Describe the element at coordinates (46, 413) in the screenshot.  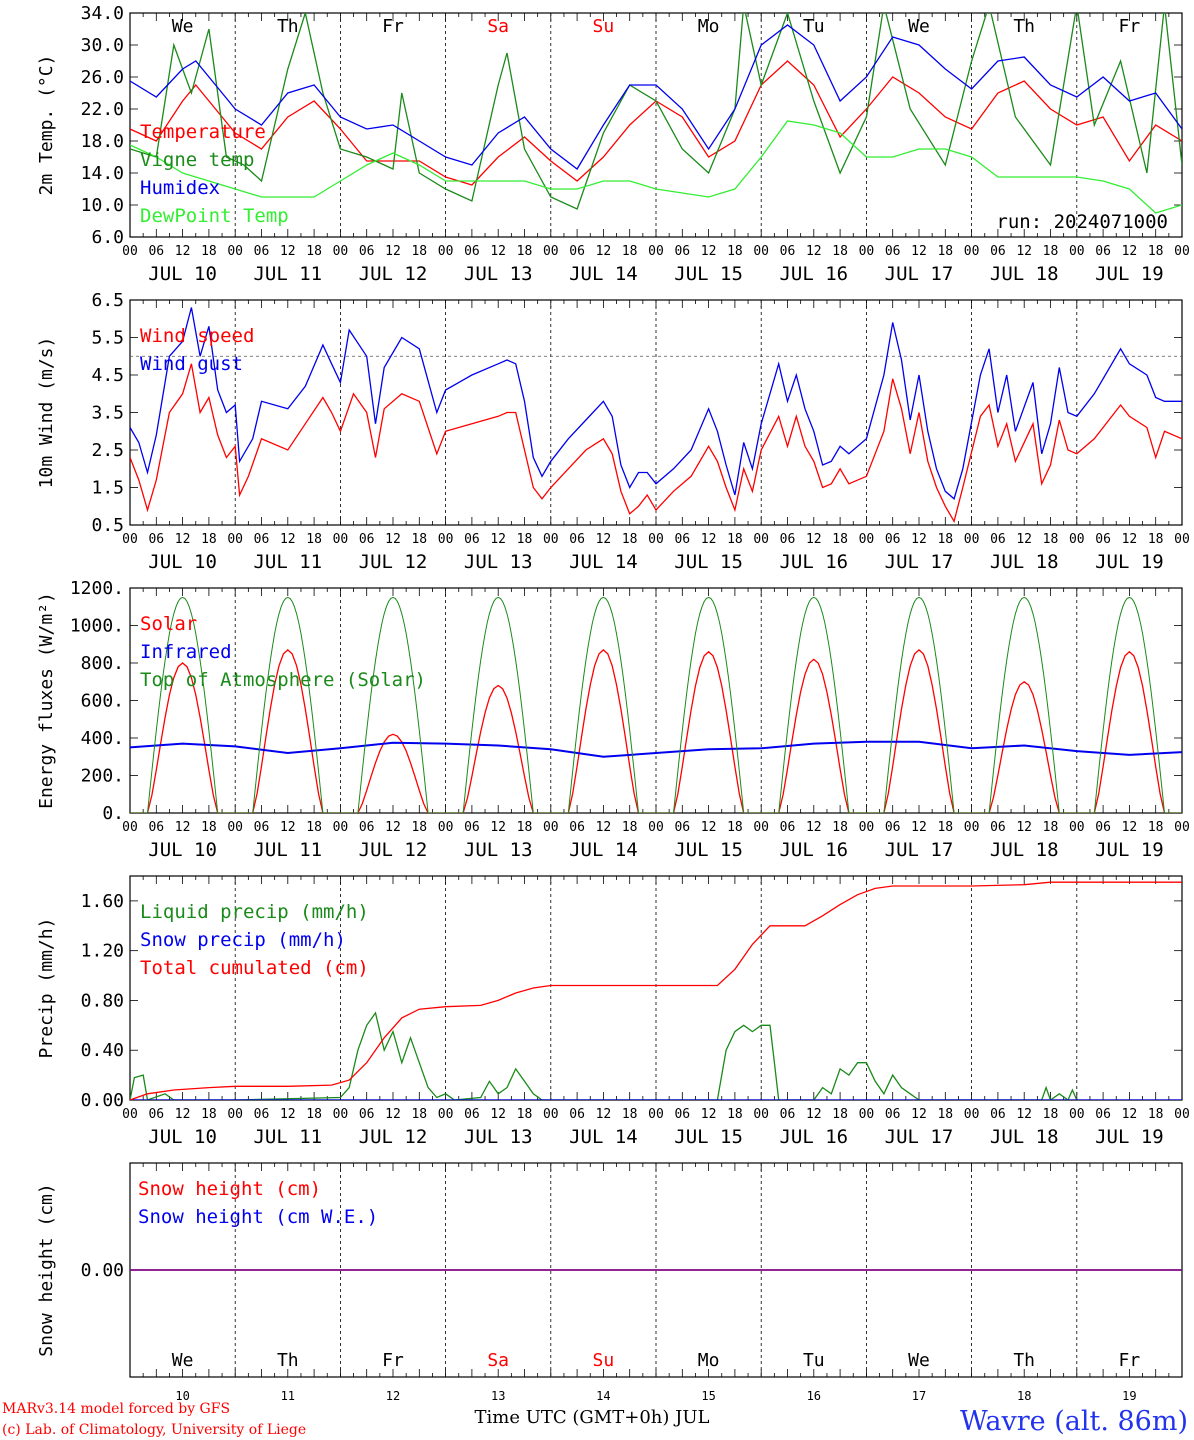
I see `y-axis-label: 10m Wind (m/s)` at that location.